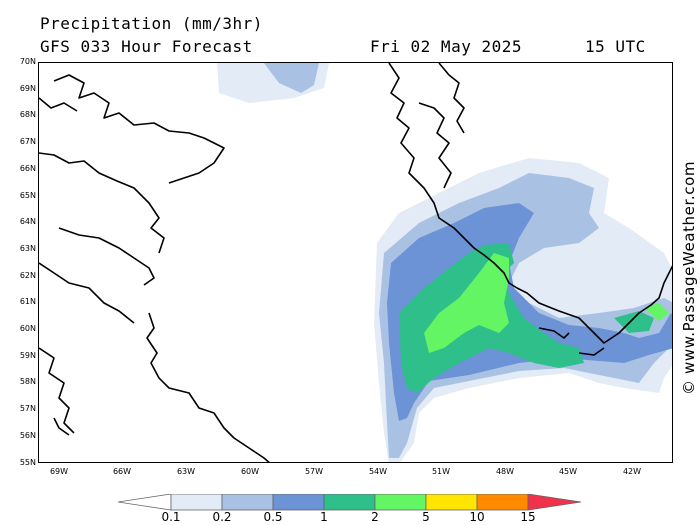 This screenshot has height=525, width=700. What do you see at coordinates (632, 471) in the screenshot?
I see `longitude-label-42w: 42W` at bounding box center [632, 471].